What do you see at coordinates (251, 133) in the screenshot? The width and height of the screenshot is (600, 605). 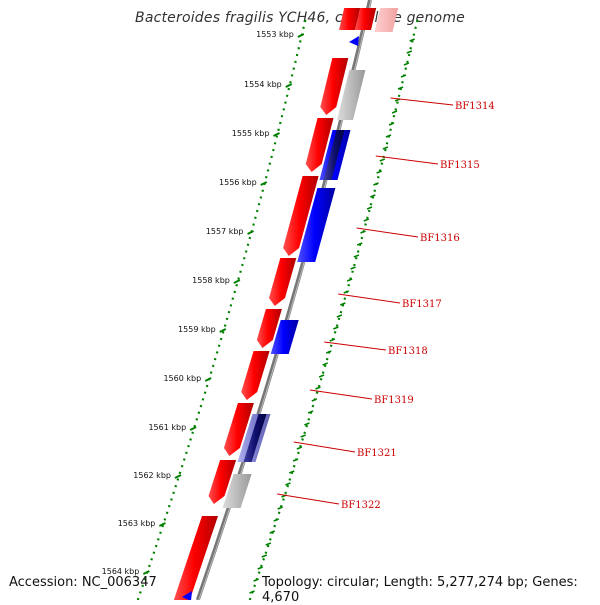 I see `kbp-tick-label: 1555 kbp` at bounding box center [251, 133].